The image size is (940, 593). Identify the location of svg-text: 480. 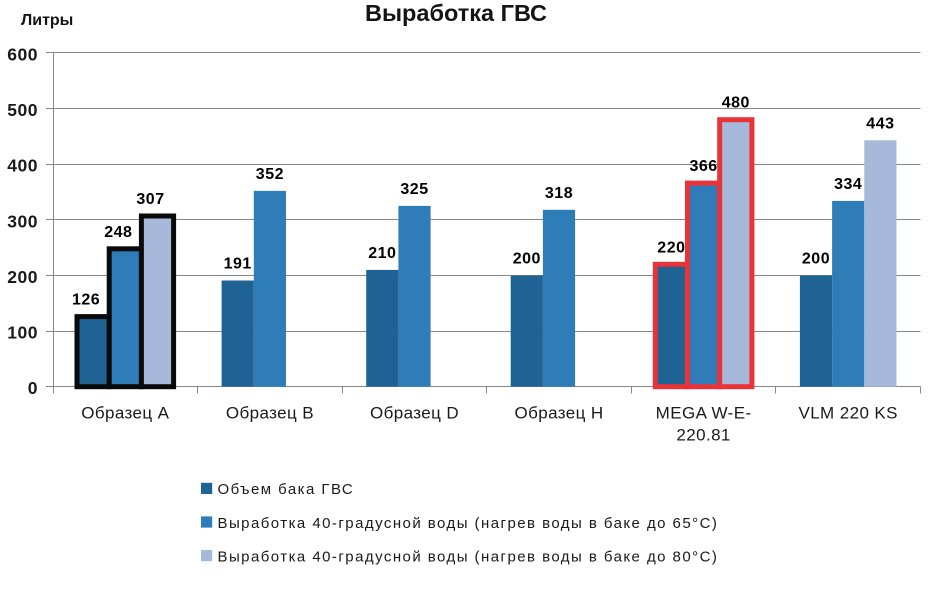
(736, 103).